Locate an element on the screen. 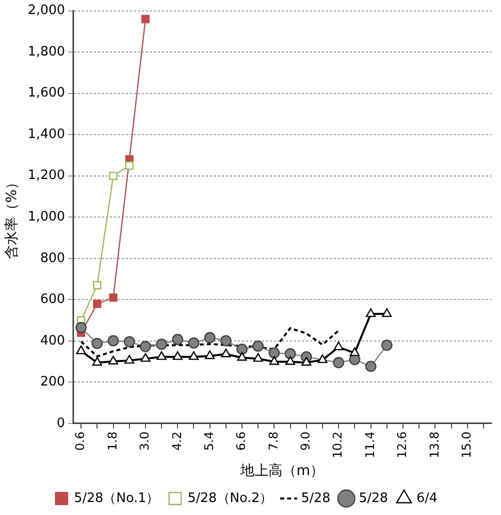 The width and height of the screenshot is (501, 515). x-axis-title: 地上高（m） is located at coordinates (281, 471).